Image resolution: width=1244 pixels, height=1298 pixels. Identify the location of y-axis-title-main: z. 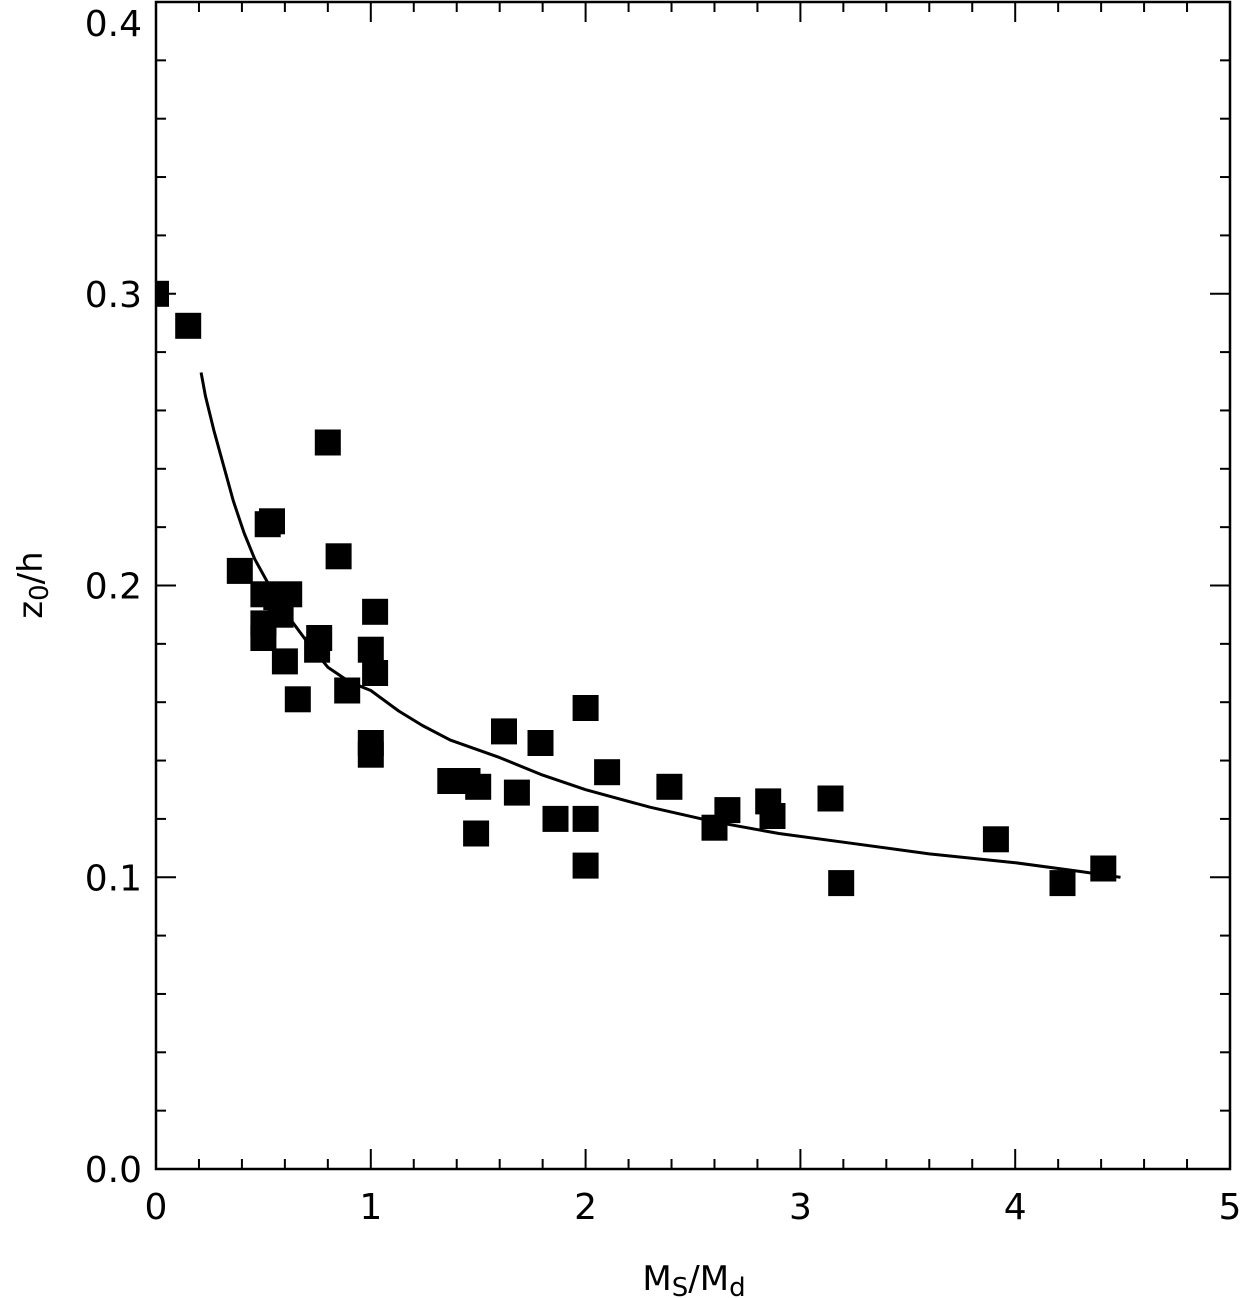
(31, 610).